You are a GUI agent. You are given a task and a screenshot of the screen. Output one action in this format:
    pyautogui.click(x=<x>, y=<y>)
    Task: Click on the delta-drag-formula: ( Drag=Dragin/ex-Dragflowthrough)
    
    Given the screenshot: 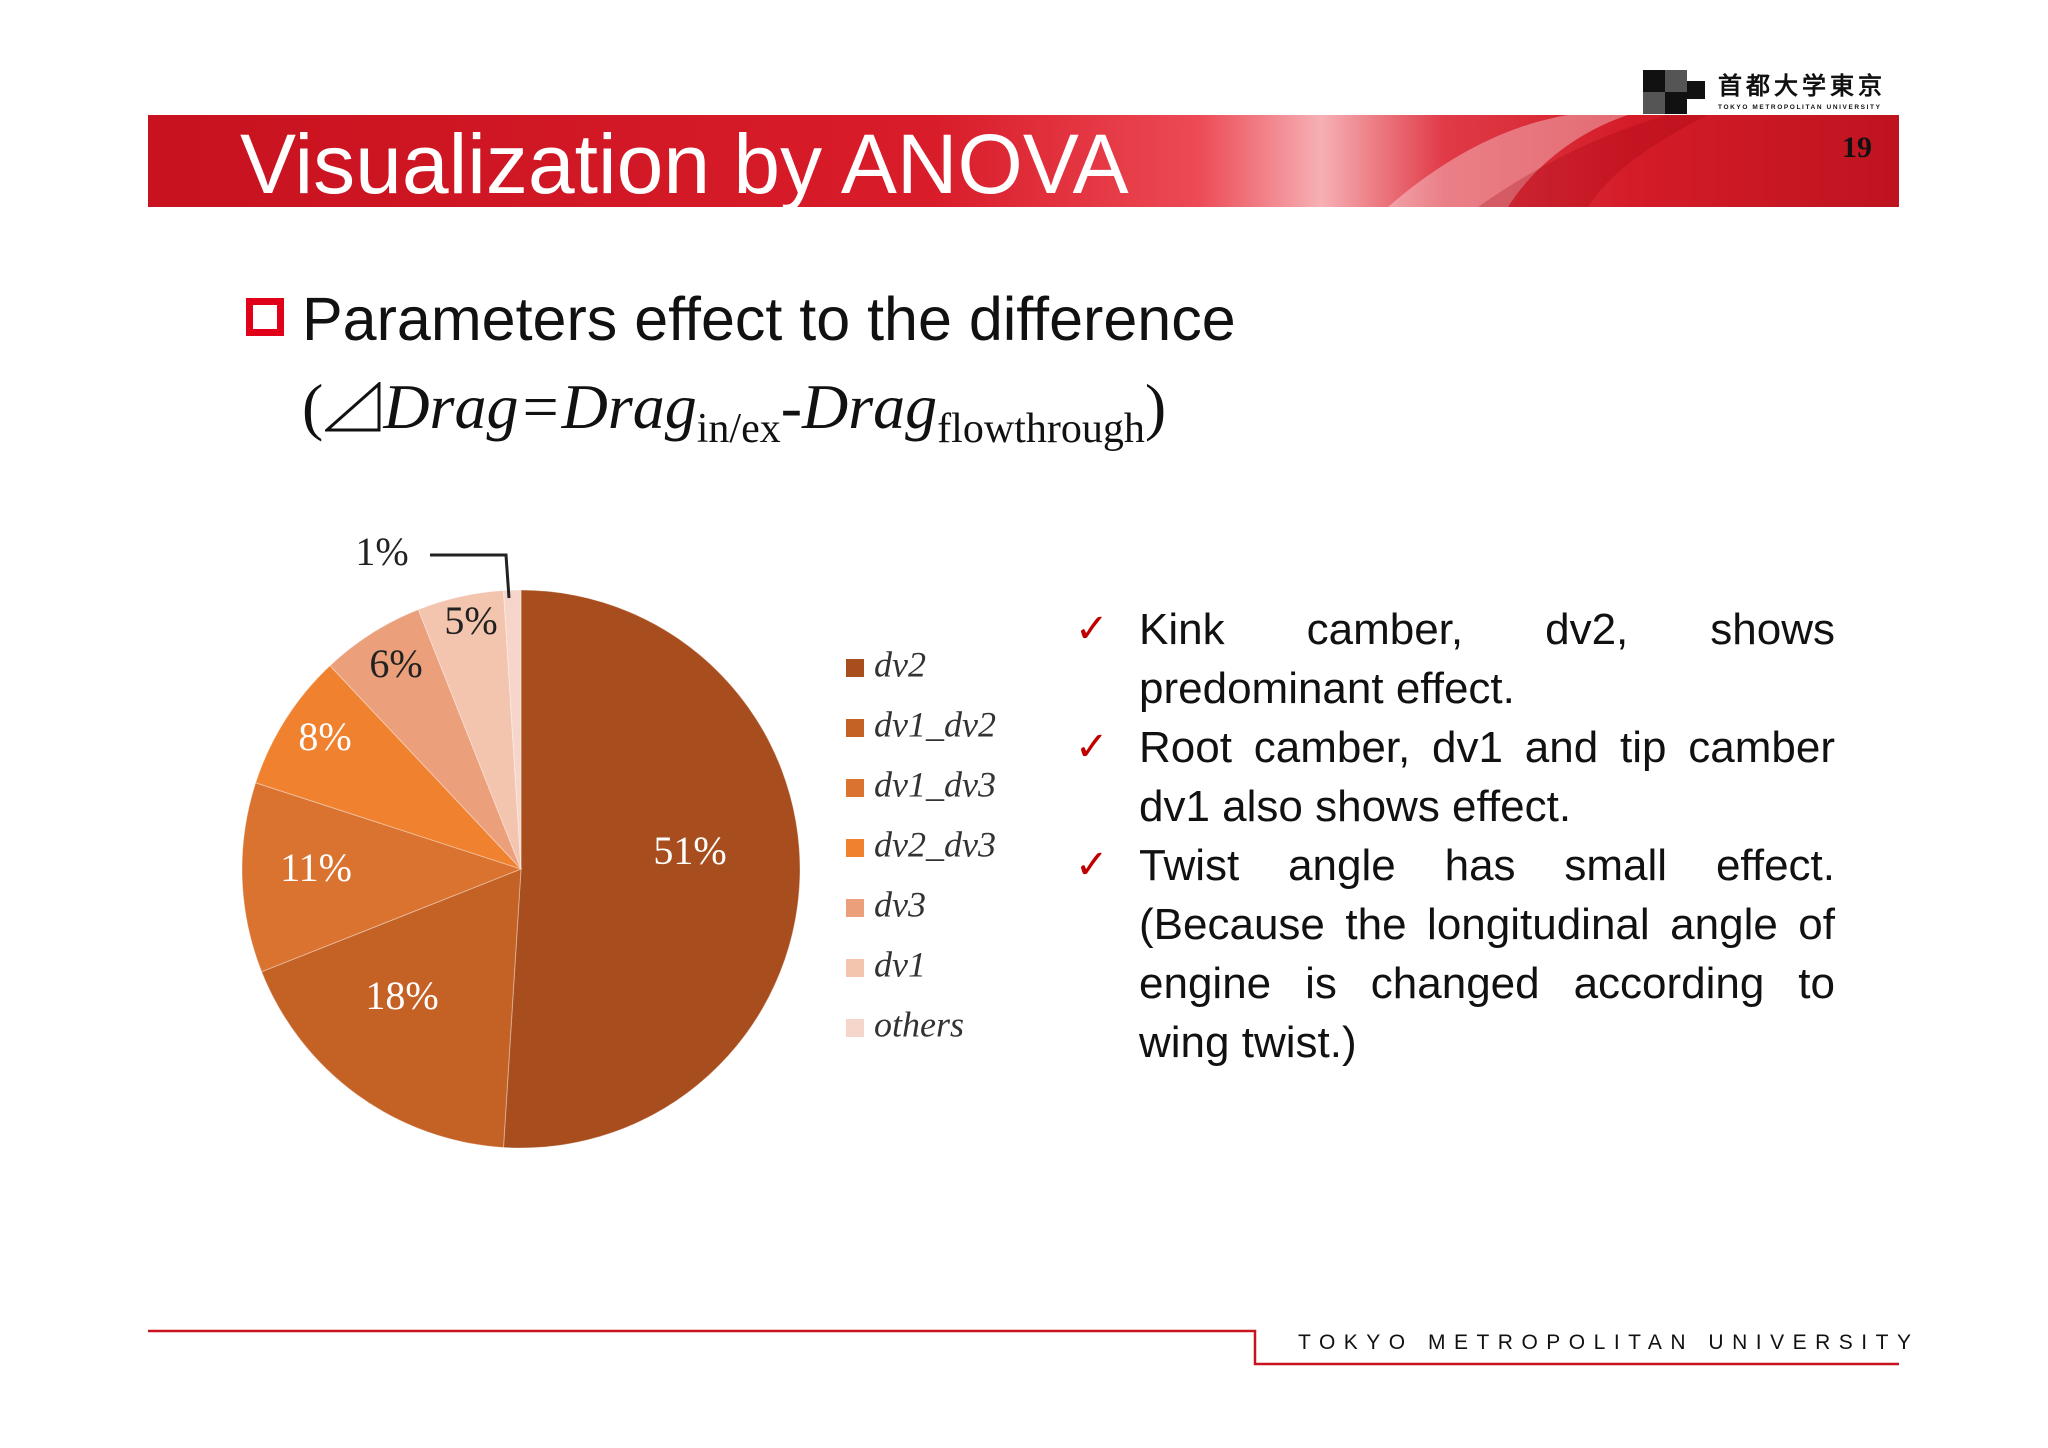 What is the action you would take?
    pyautogui.click(x=734, y=411)
    